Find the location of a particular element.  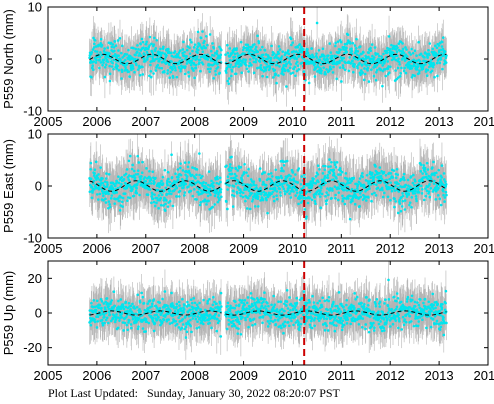

y-axis-label: P559 North (mm) is located at coordinates (8, 59).